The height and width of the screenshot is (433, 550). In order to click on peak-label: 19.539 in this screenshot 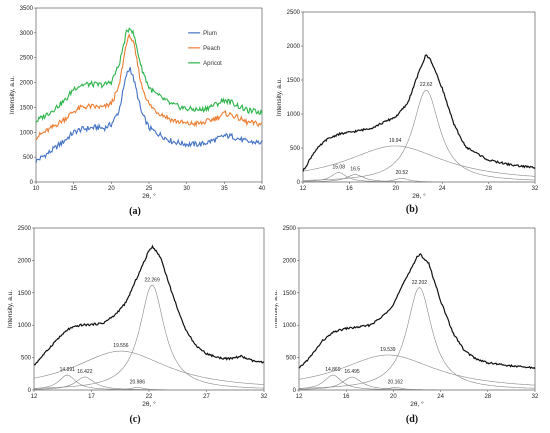, I will do `click(388, 350)`.